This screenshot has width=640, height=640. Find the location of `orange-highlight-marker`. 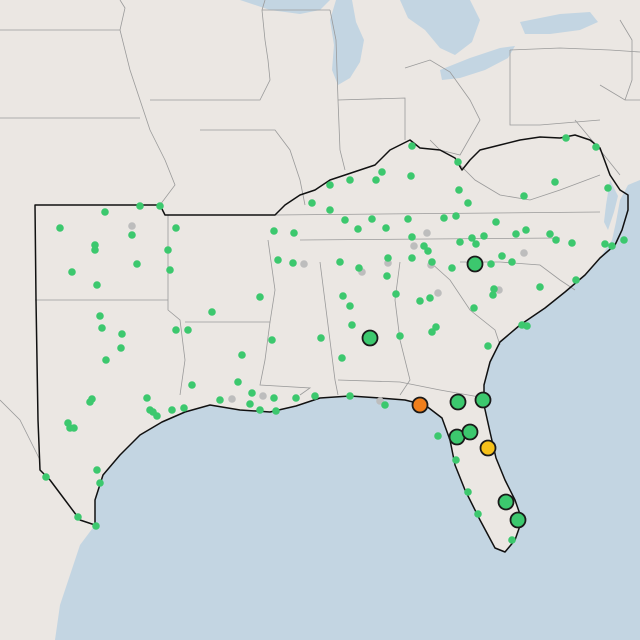

orange-highlight-marker is located at coordinates (420, 405).